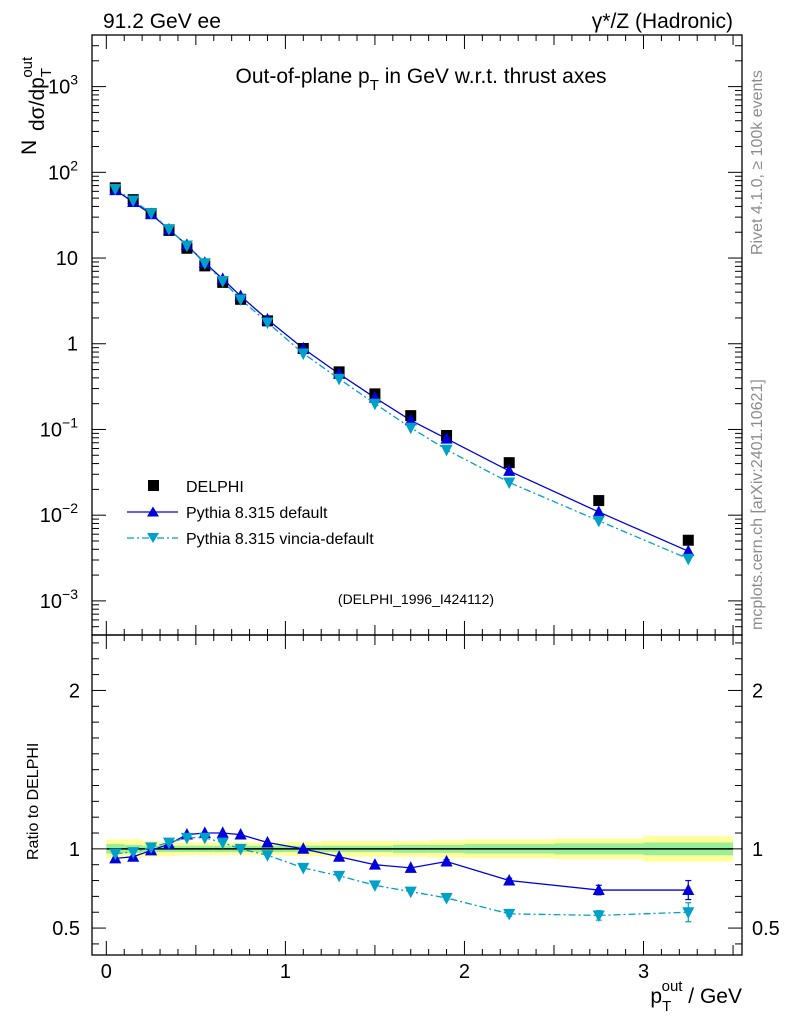 The image size is (786, 1024). What do you see at coordinates (696, 996) in the screenshot?
I see `ratio-xlabel: pTout / GeV` at bounding box center [696, 996].